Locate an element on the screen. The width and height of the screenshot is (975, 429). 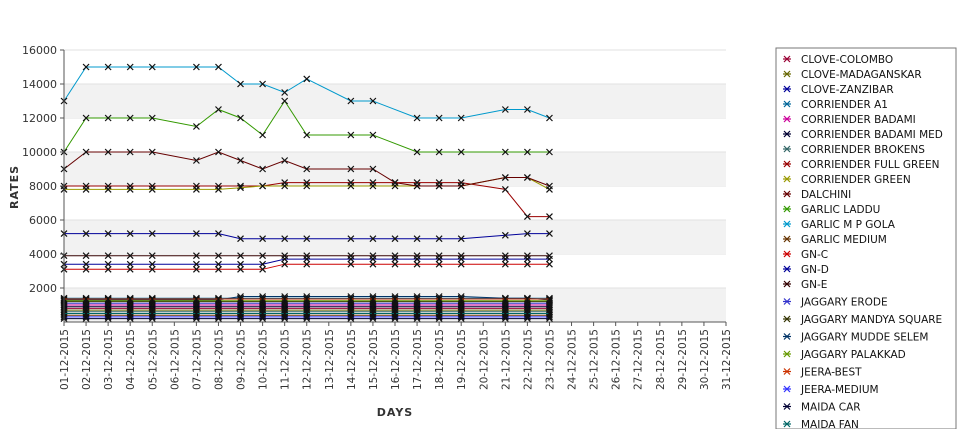
x-tick-label: 26-12-2015 is located at coordinates (617, 359).